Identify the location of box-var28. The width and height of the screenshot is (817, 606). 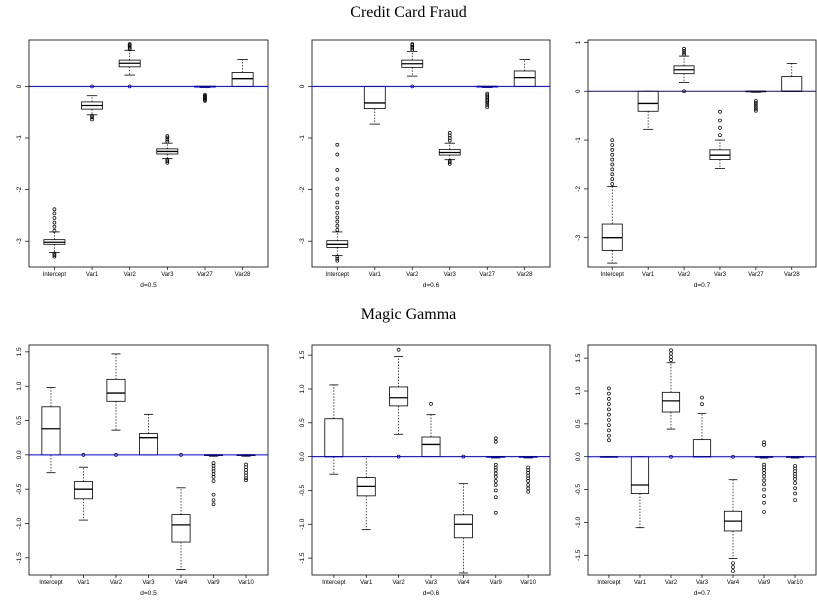
(792, 77).